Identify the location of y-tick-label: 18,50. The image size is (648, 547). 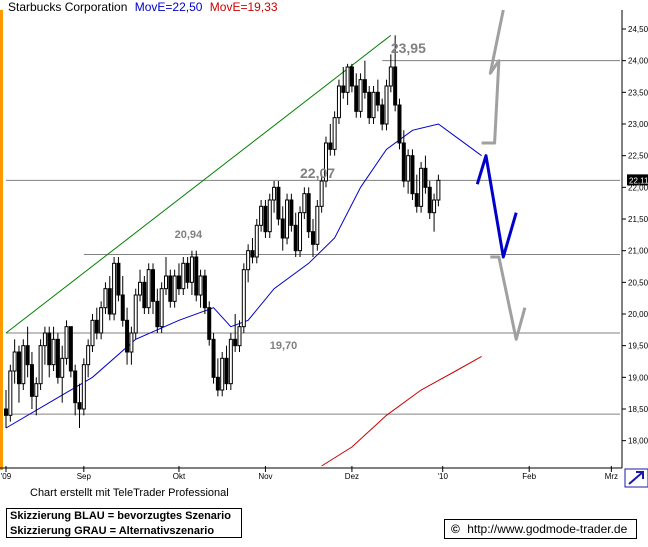
(638, 409).